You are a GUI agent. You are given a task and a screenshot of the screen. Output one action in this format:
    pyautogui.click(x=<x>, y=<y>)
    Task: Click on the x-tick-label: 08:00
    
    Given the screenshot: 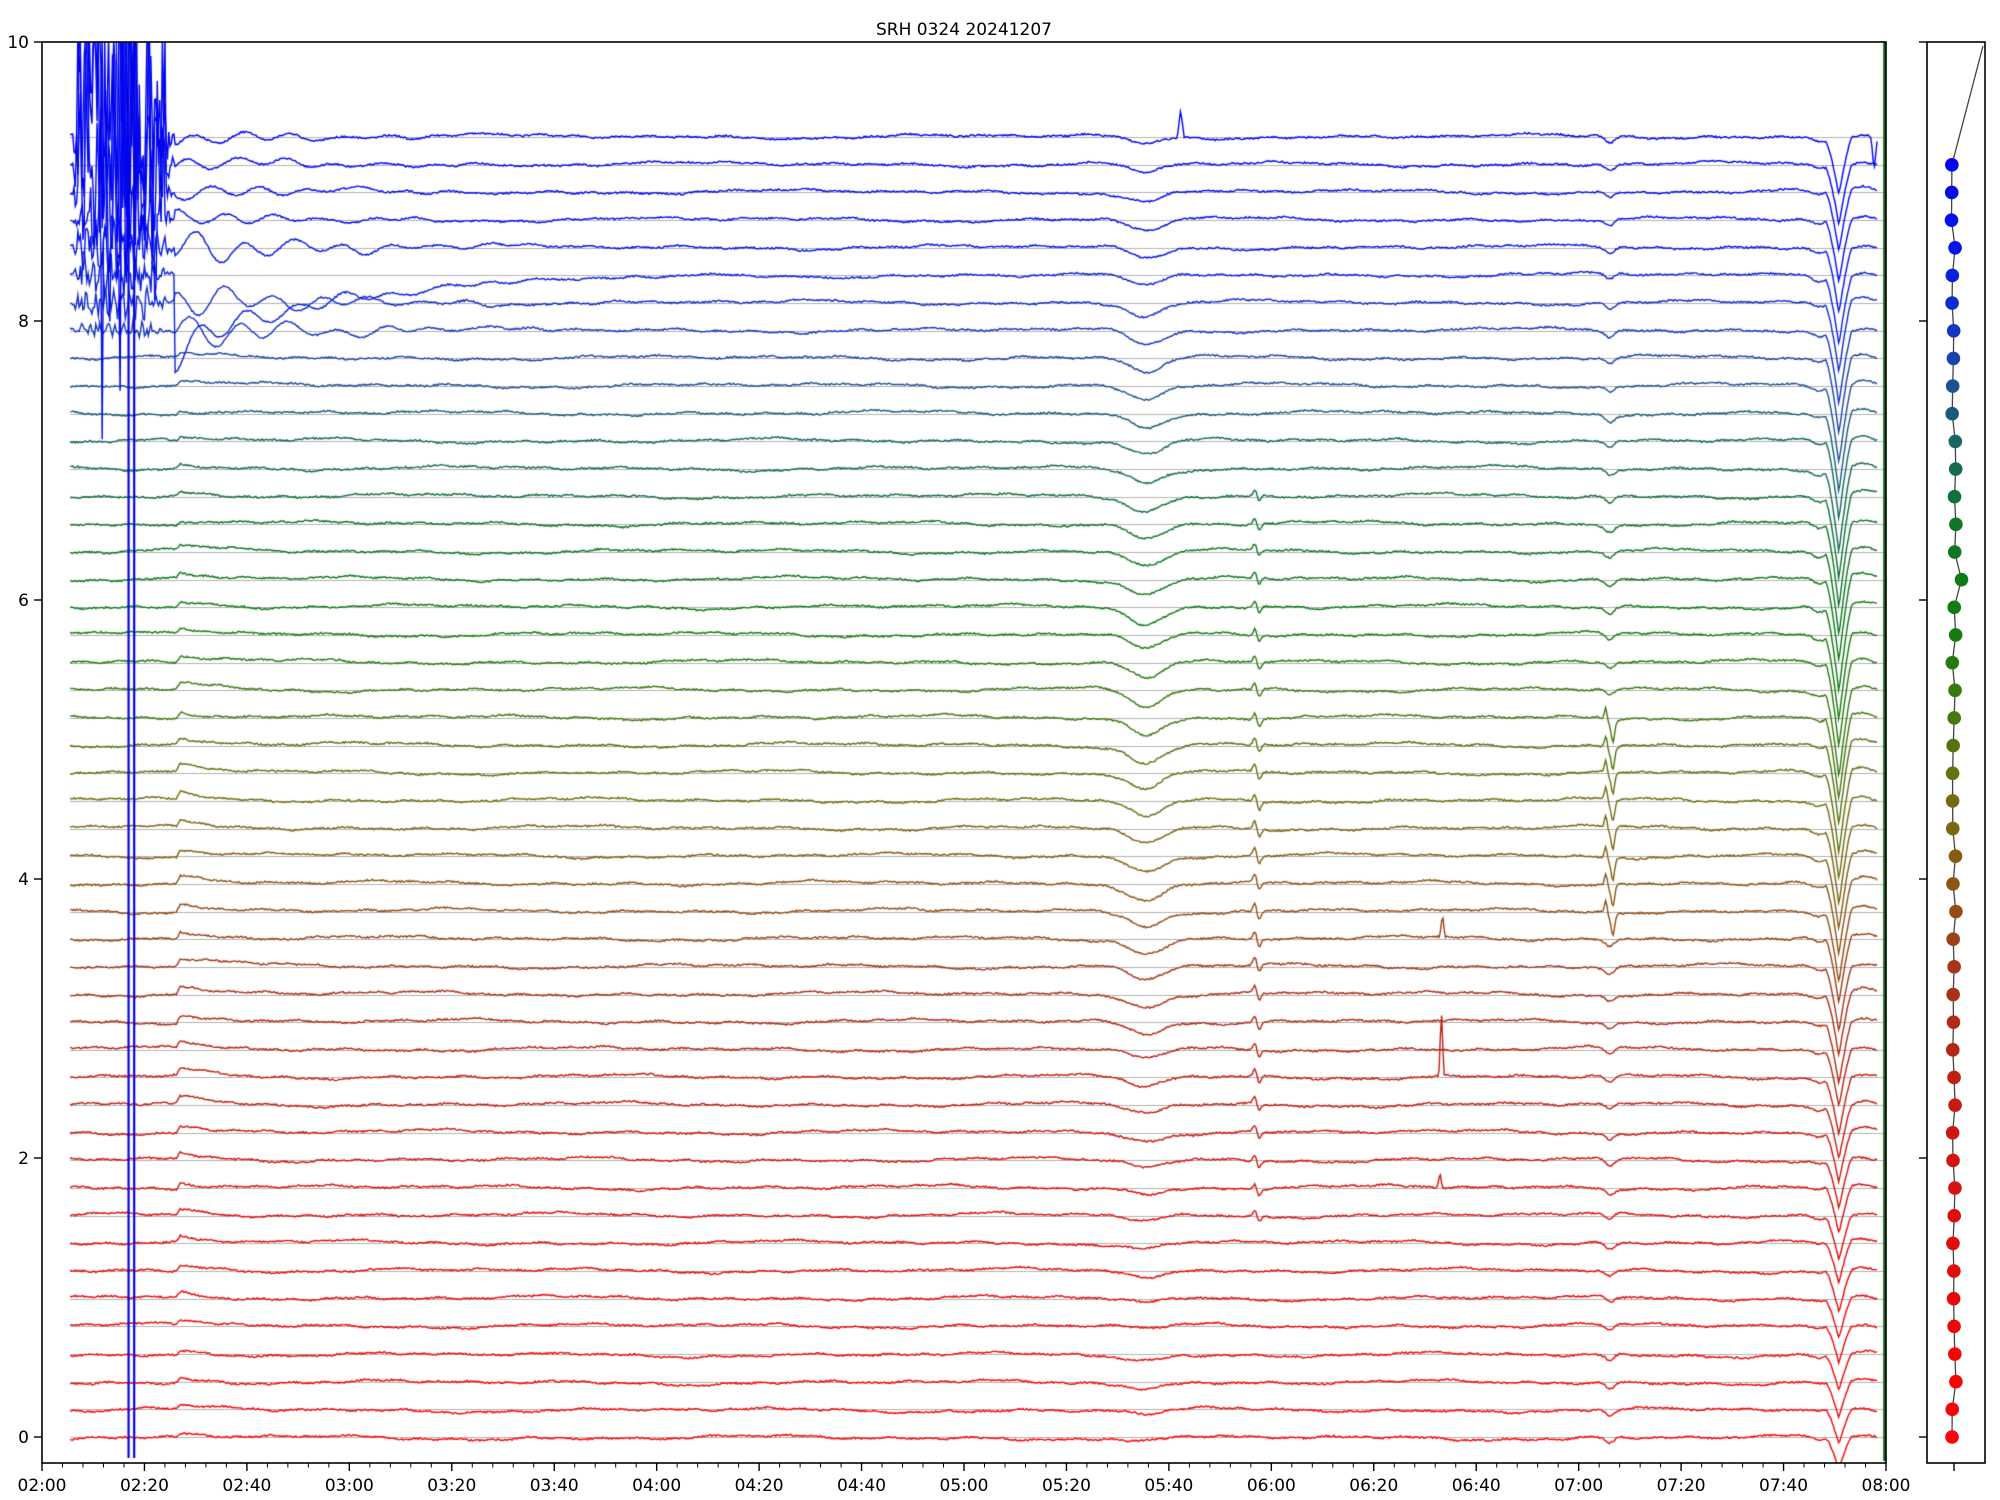 What is the action you would take?
    pyautogui.click(x=1886, y=1486)
    